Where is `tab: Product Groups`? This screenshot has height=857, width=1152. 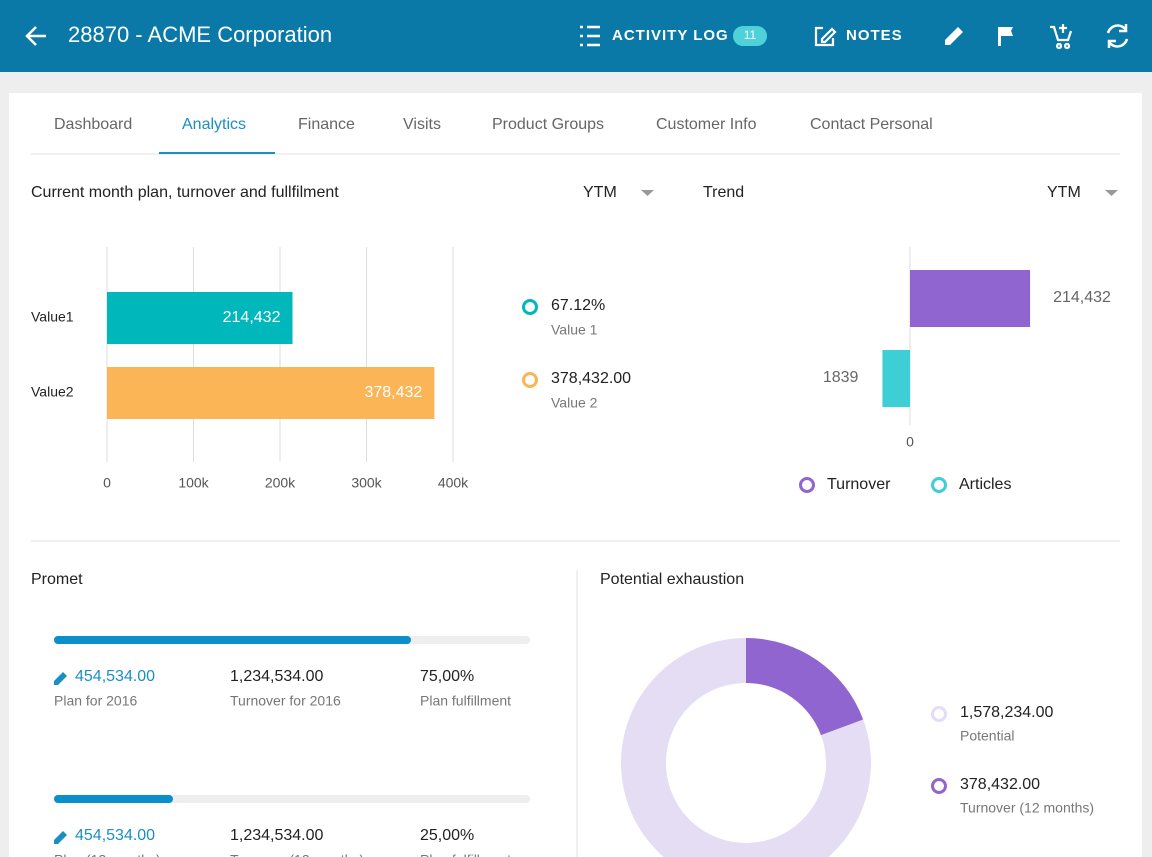 tab: Product Groups is located at coordinates (548, 124).